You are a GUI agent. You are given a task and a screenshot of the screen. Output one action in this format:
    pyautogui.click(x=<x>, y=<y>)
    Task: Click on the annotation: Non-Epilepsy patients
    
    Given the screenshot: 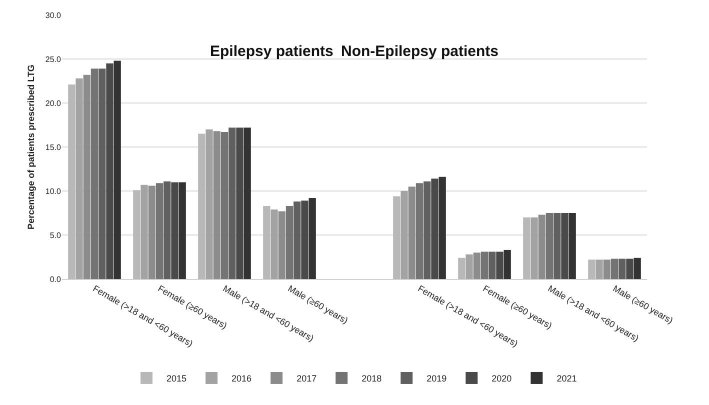 What is the action you would take?
    pyautogui.click(x=420, y=51)
    